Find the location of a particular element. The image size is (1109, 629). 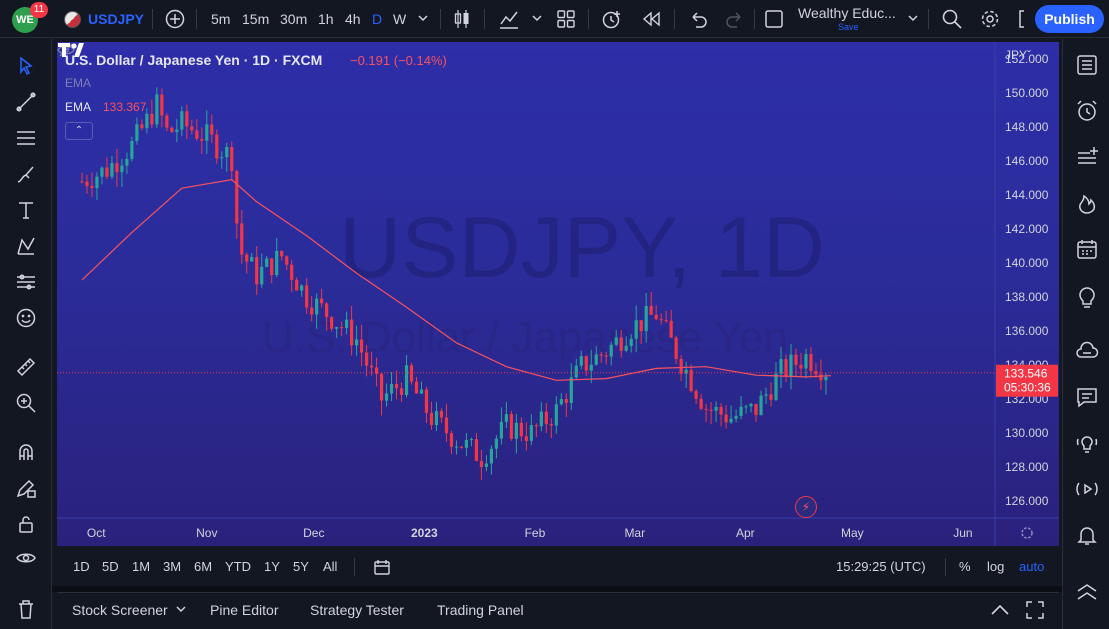

range-all: All is located at coordinates (330, 566).